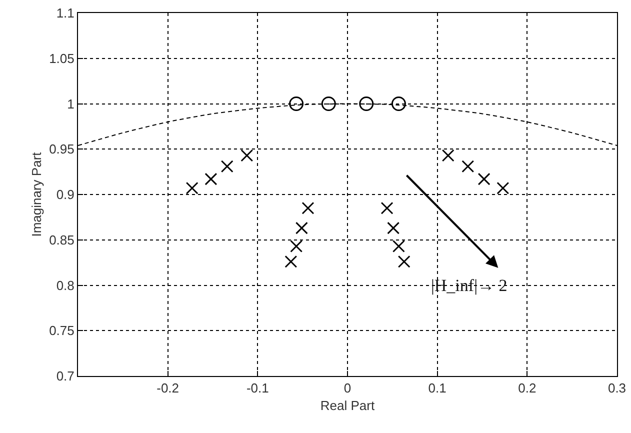  I want to click on x-tick-label: 0, so click(348, 388).